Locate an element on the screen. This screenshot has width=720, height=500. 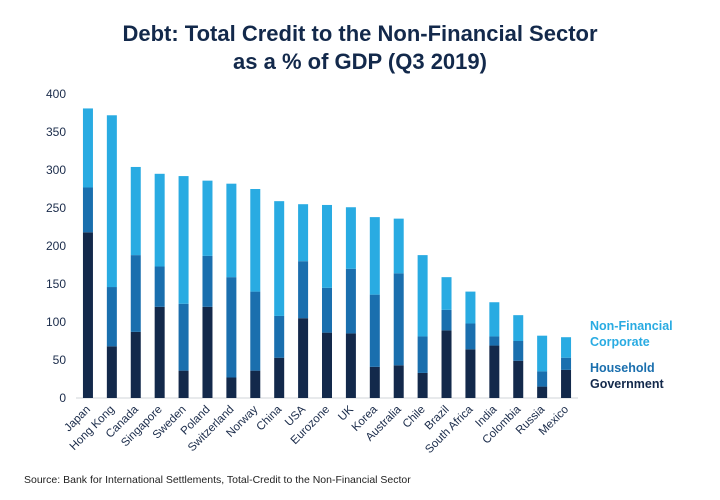
bar-household-chile is located at coordinates (422, 354).